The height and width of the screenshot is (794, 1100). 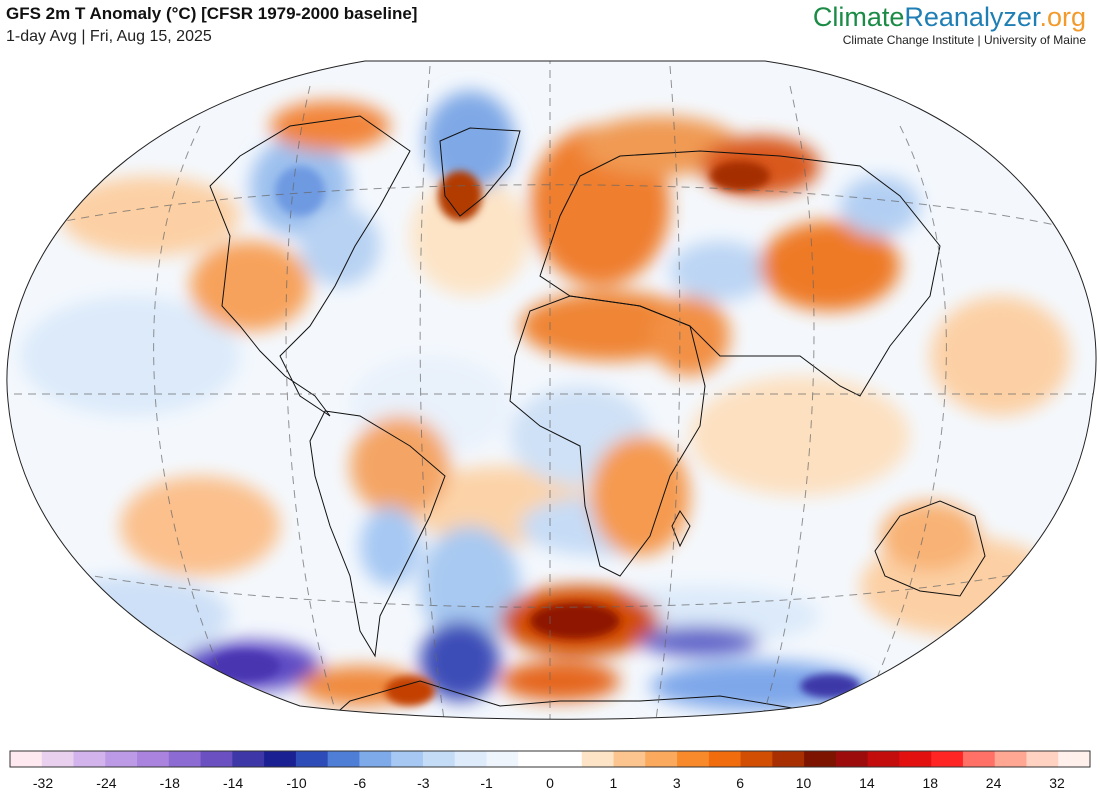 I want to click on colorbar-tick-label: -32, so click(x=43, y=783).